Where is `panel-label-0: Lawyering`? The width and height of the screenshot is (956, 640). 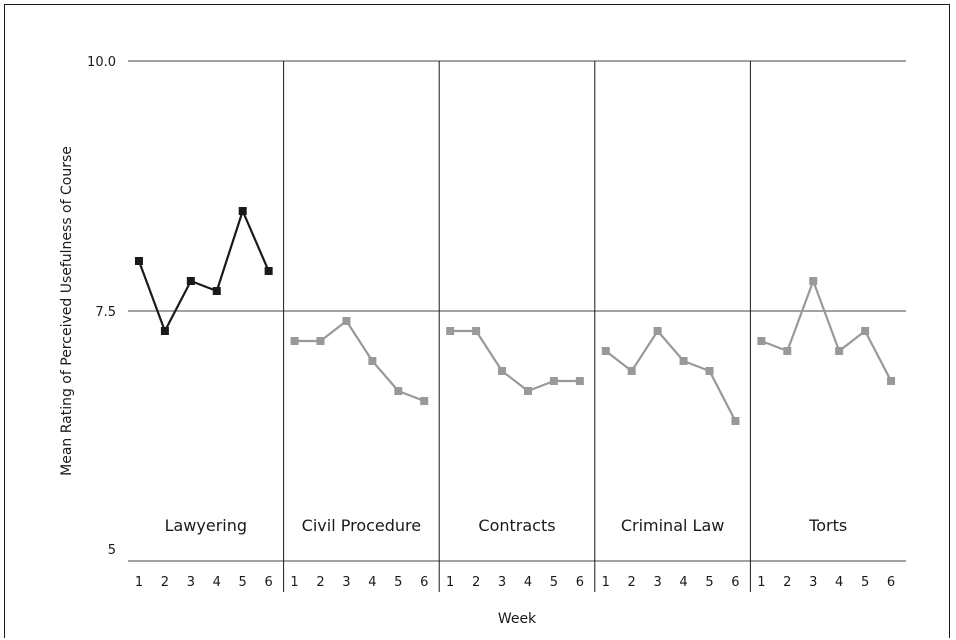
panel-label-0: Lawyering is located at coordinates (206, 525).